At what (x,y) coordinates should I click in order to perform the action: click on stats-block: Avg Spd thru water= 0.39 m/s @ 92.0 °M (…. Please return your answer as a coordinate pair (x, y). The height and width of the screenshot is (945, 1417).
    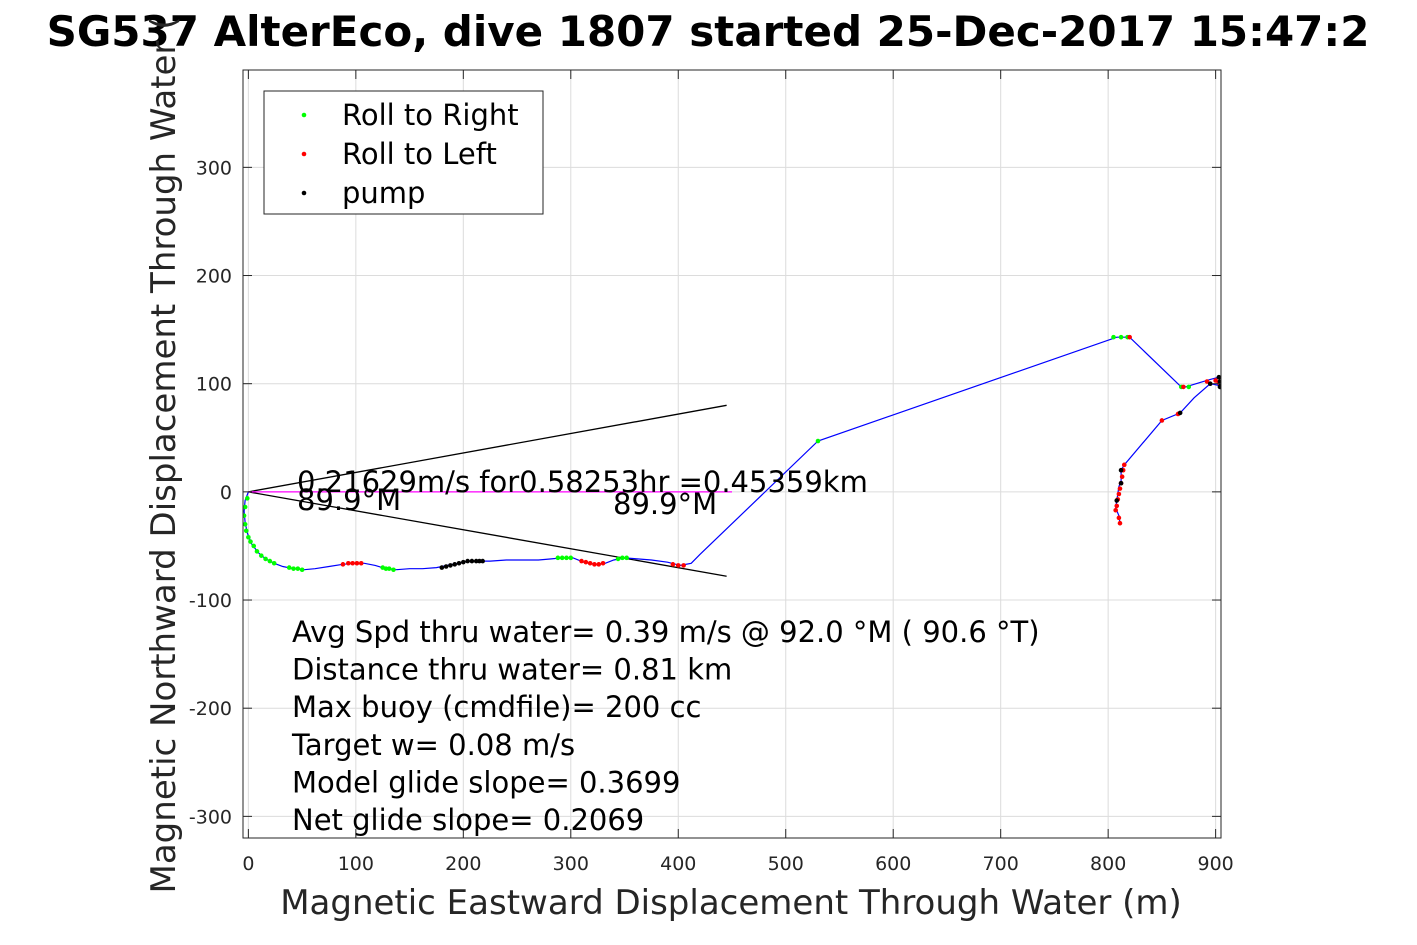
    Looking at the image, I should click on (665, 726).